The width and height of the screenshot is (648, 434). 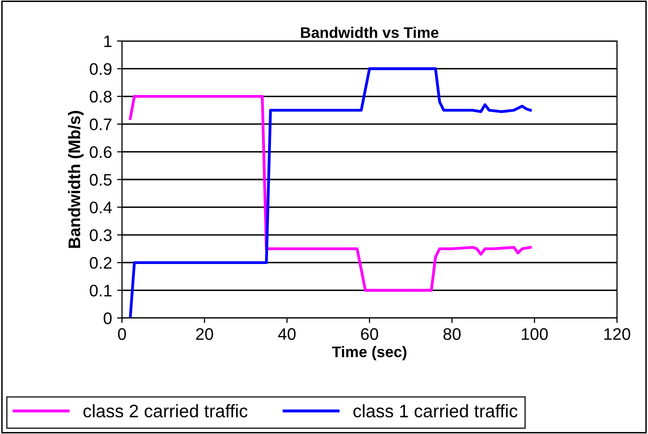 I want to click on legend-label: class 1 carried traffic, so click(x=435, y=411).